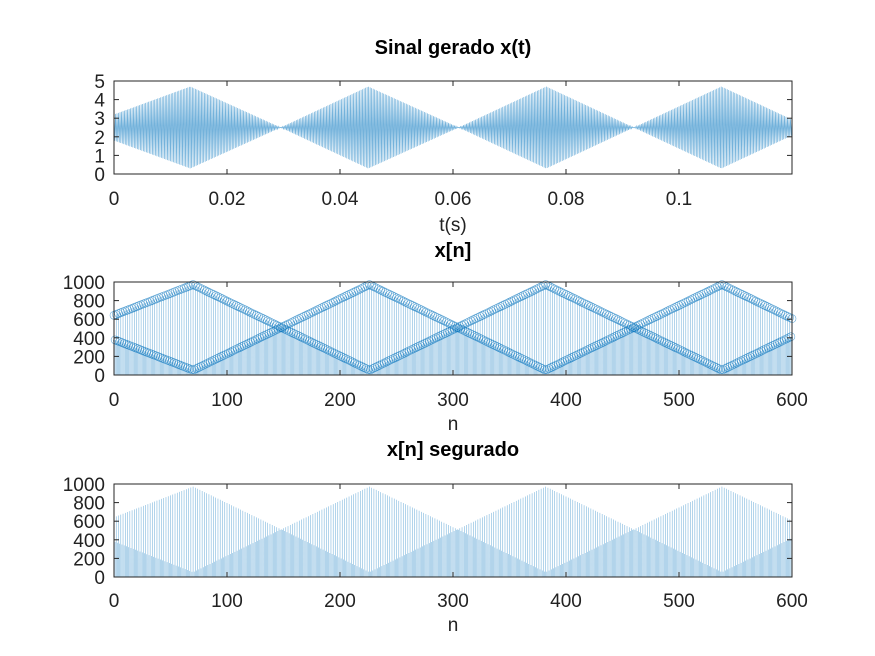  I want to click on x-tick-label: 100, so click(227, 601).